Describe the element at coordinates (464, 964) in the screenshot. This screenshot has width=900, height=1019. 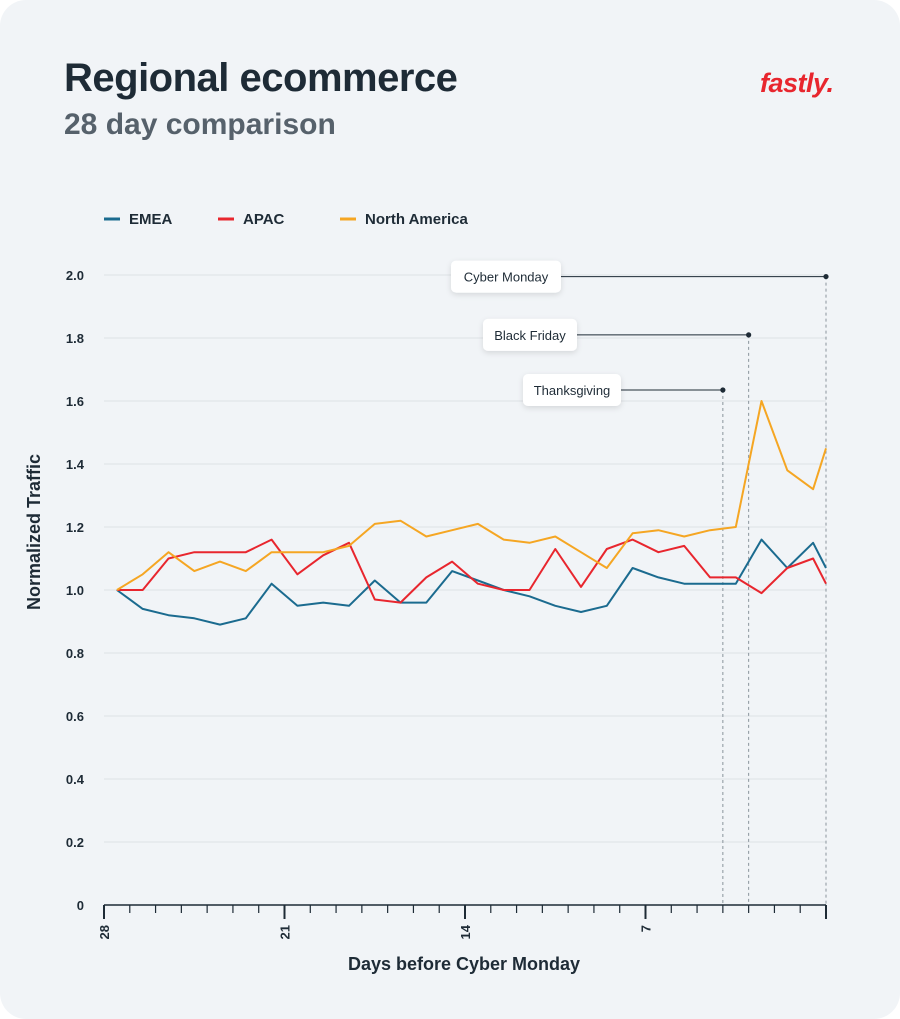
I see `x-axis-label: Days before Cyber Monday` at that location.